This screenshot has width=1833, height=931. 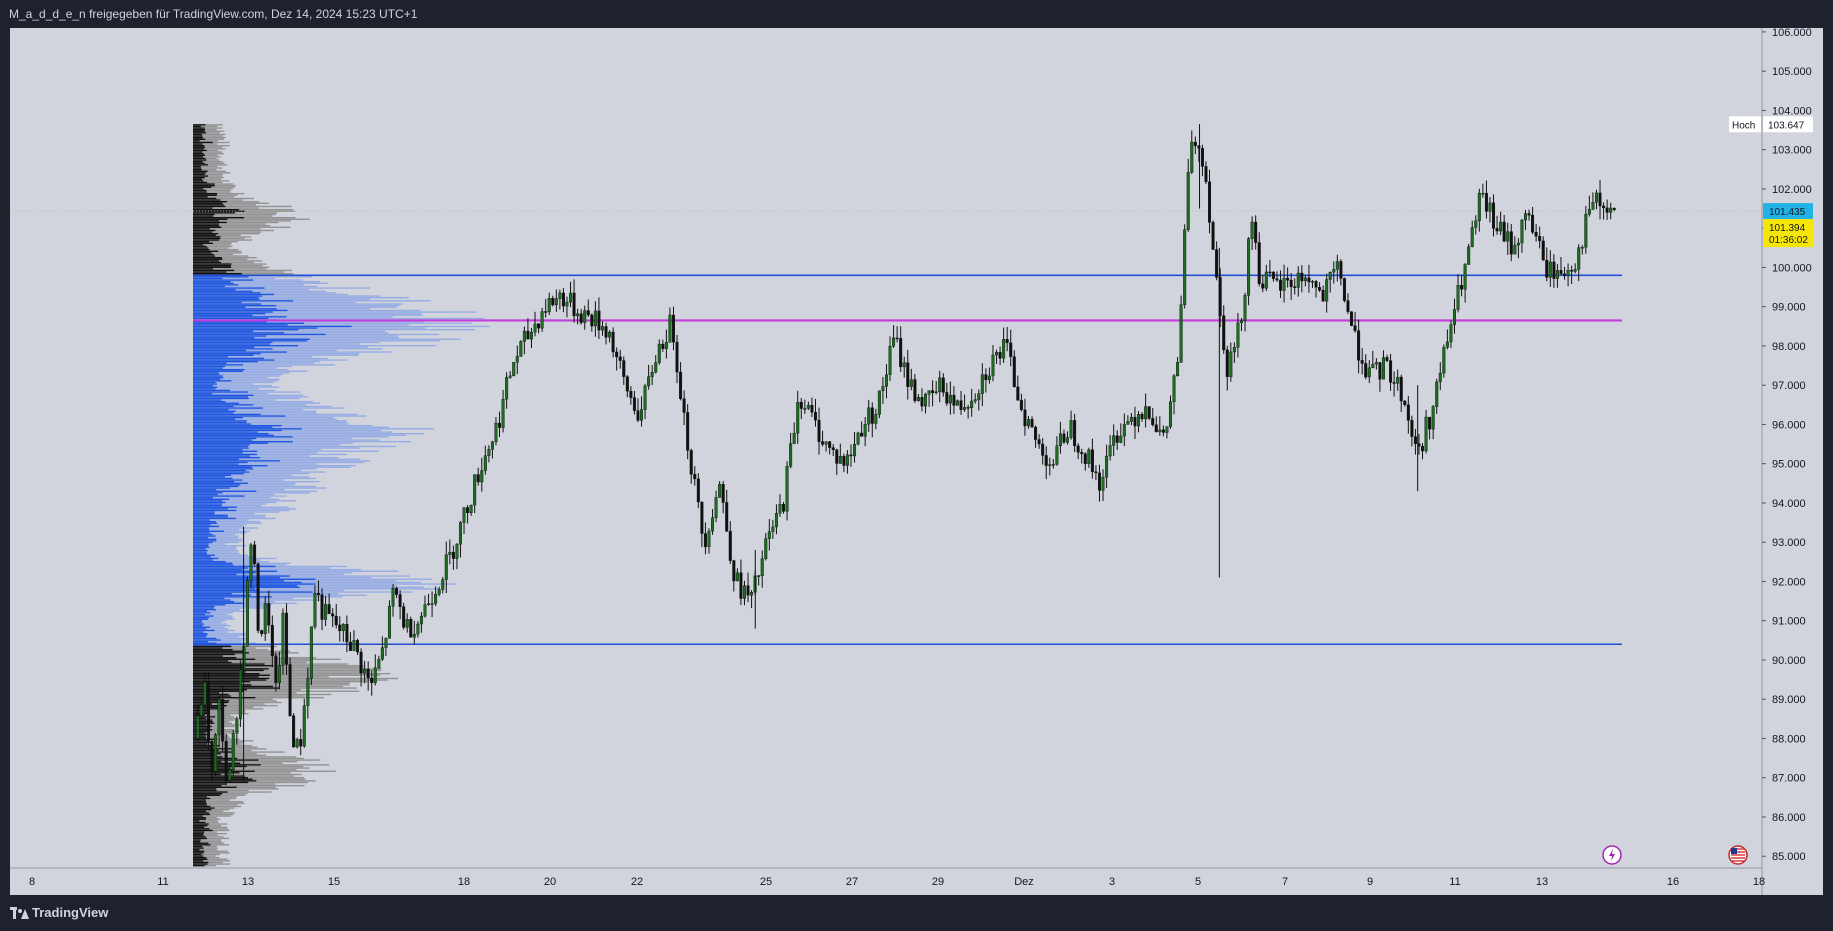 What do you see at coordinates (887, 877) in the screenshot?
I see `time-axis: 8 11 13 15 18 20 22 25 27 29 Dez 3 5 7 9 11 13 16 18` at bounding box center [887, 877].